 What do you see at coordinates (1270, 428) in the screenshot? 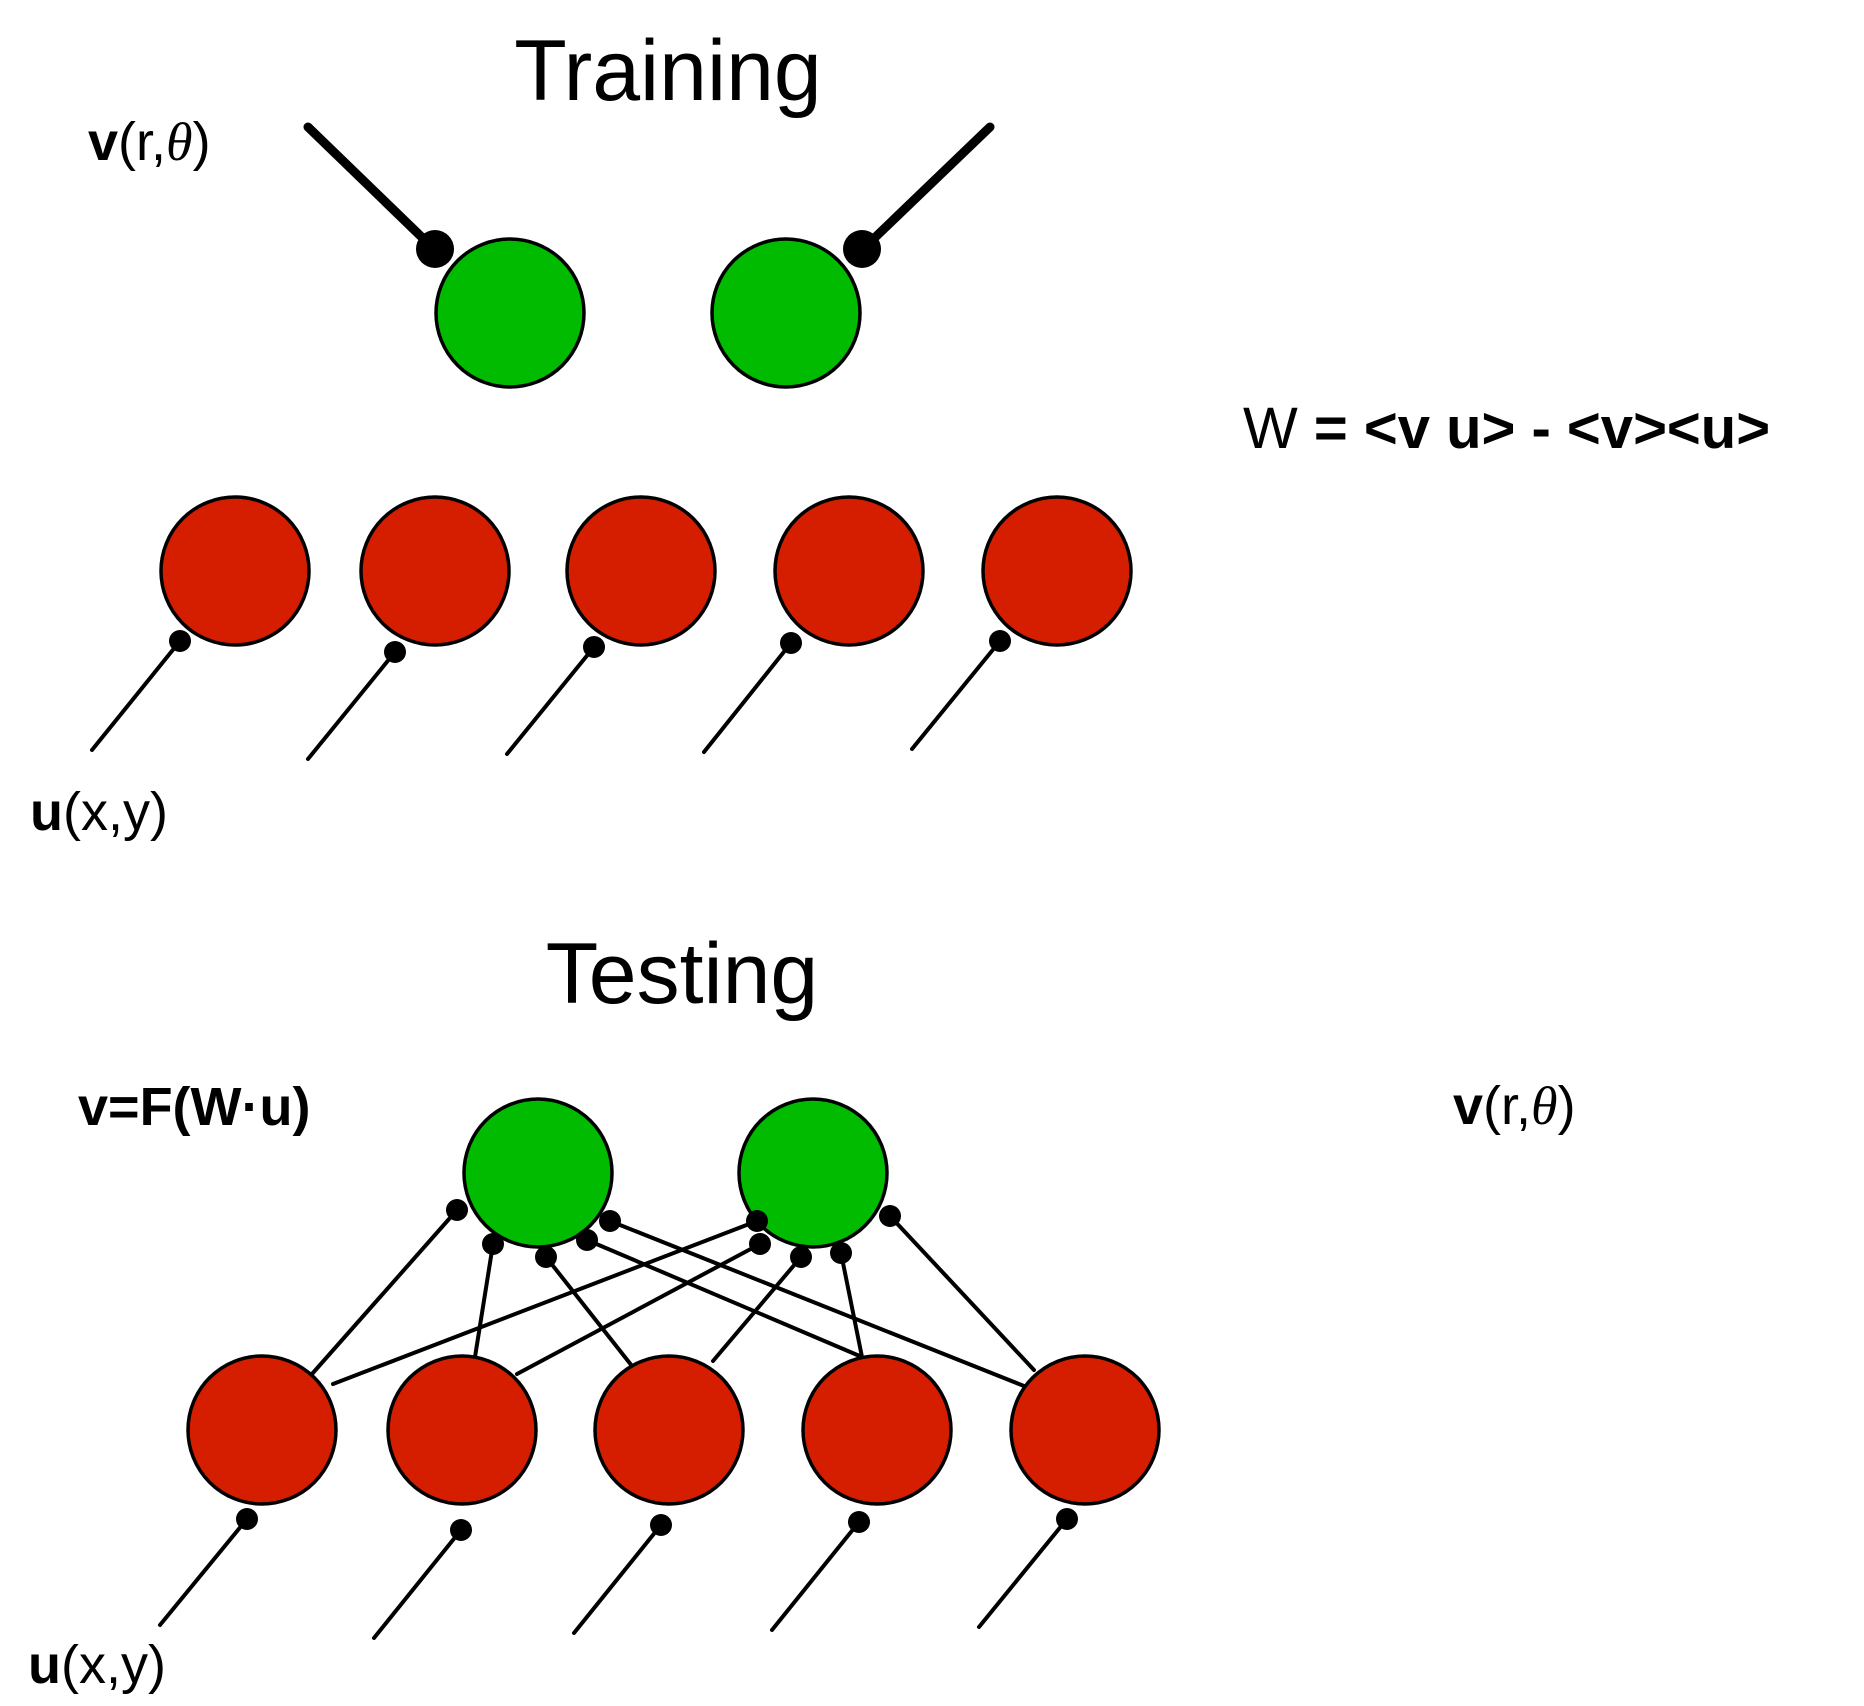
I see `learning-rule-lhs: W` at bounding box center [1270, 428].